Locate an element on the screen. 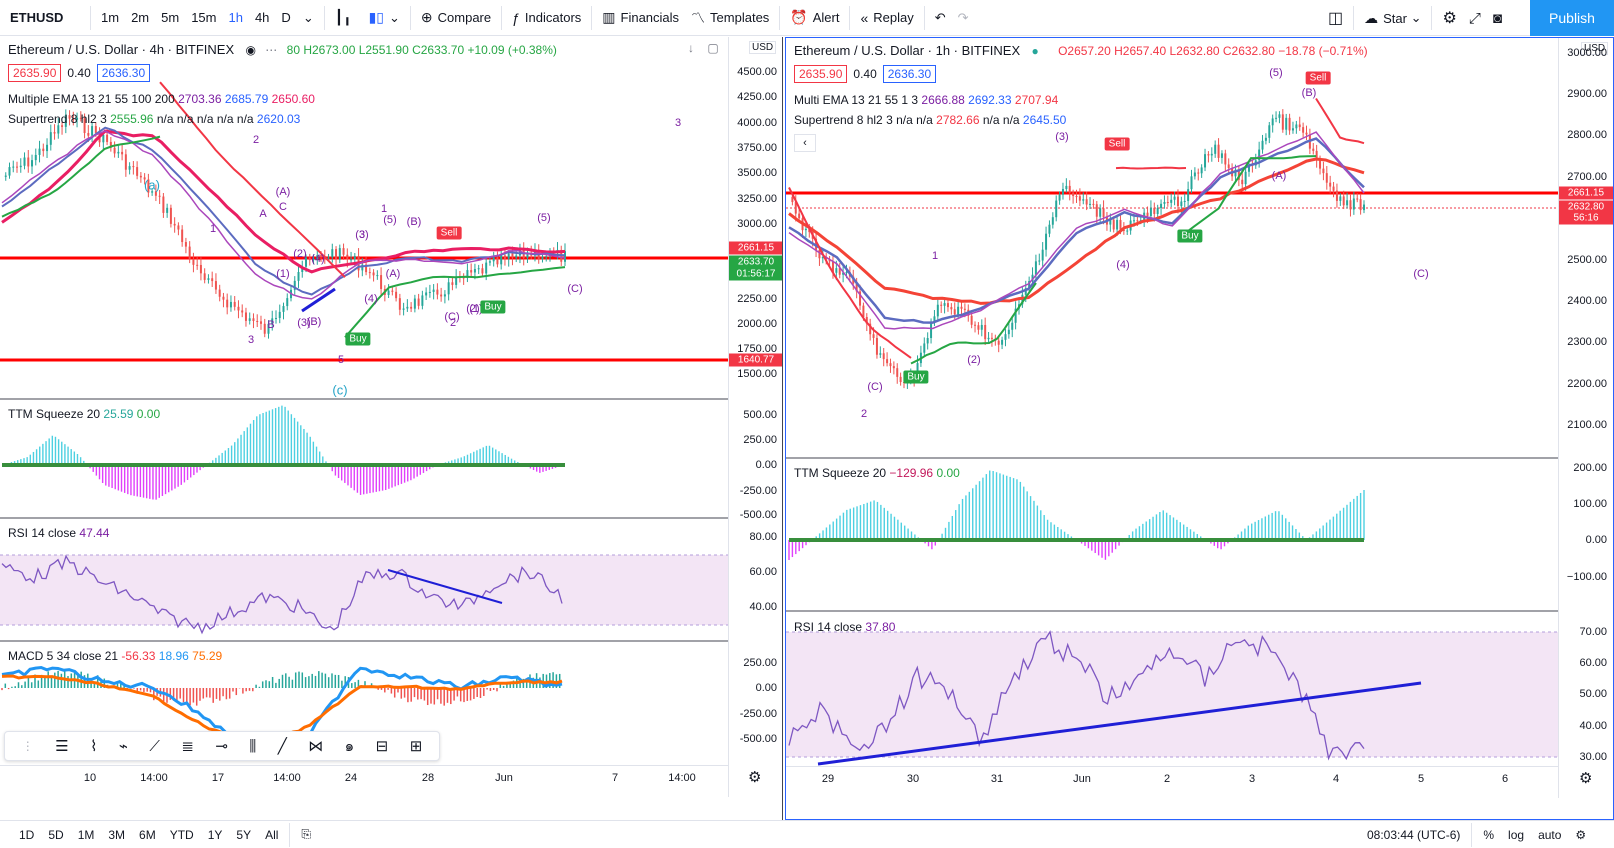 The width and height of the screenshot is (1614, 848). line-icon: ╱ is located at coordinates (282, 746).